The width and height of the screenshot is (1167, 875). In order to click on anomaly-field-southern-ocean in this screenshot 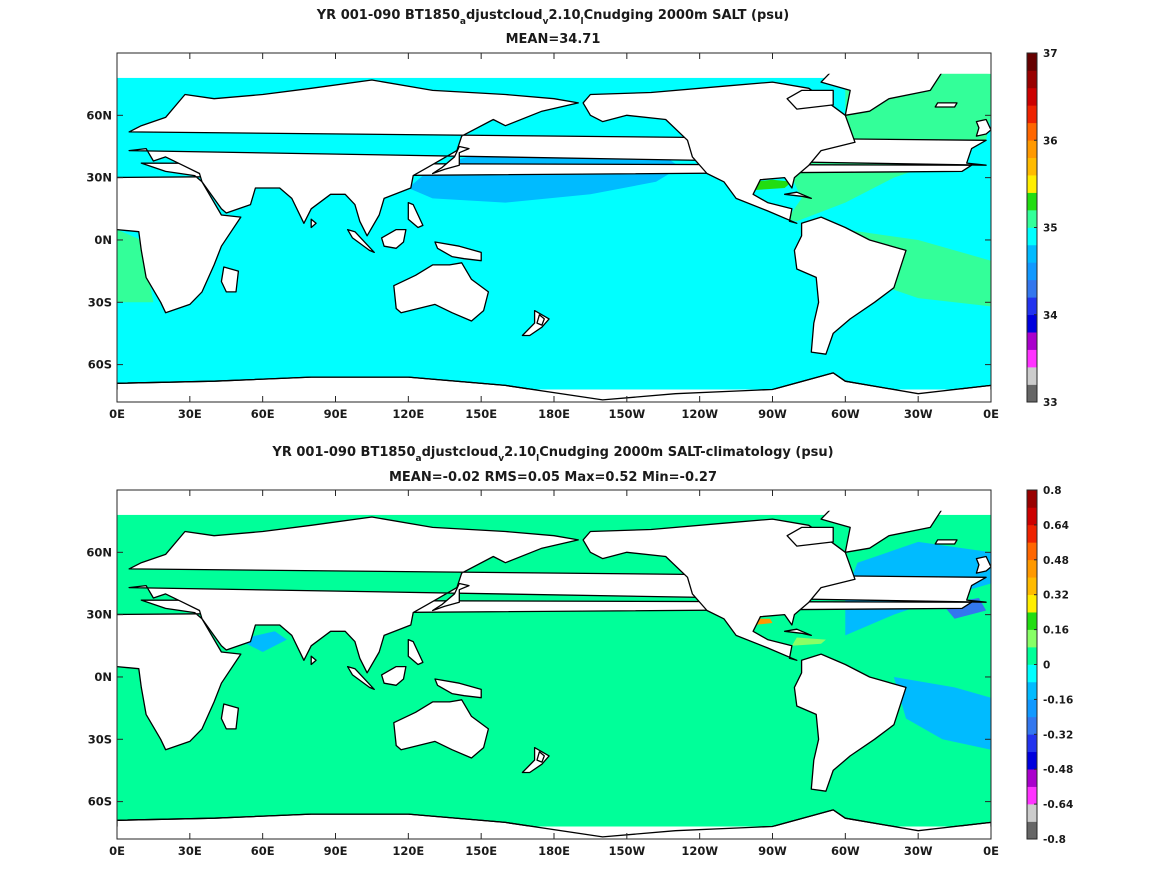, I will do `click(554, 788)`.